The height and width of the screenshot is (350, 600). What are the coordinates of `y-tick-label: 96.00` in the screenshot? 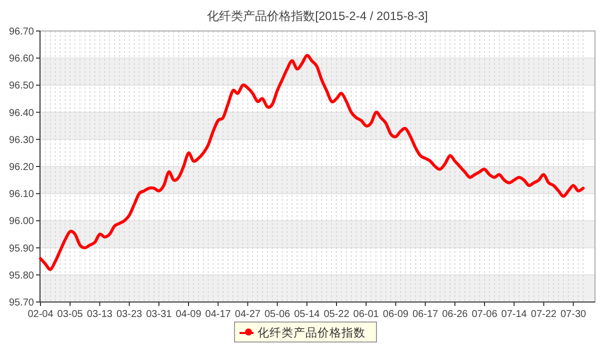 It's located at (21, 222).